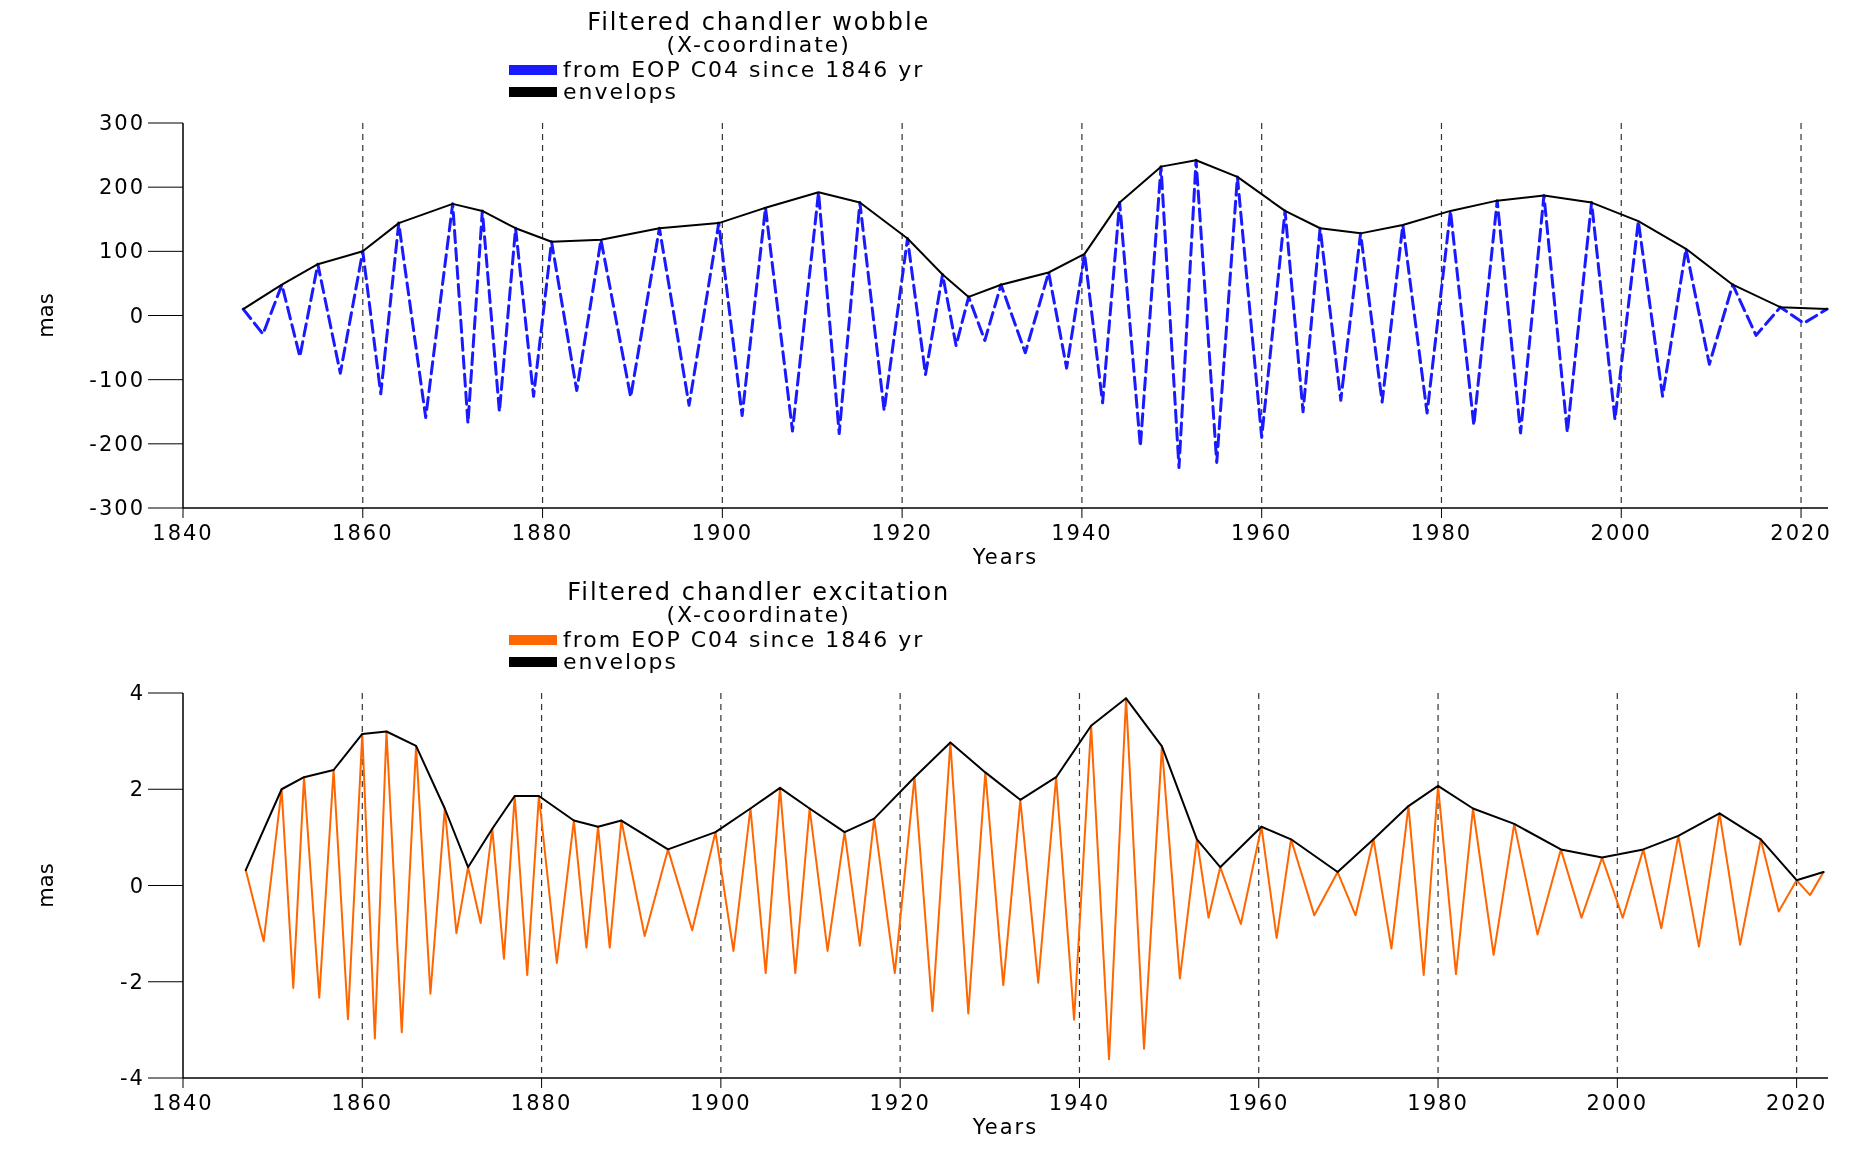 This screenshot has height=1151, width=1858. I want to click on y-tick-label: 4, so click(137, 693).